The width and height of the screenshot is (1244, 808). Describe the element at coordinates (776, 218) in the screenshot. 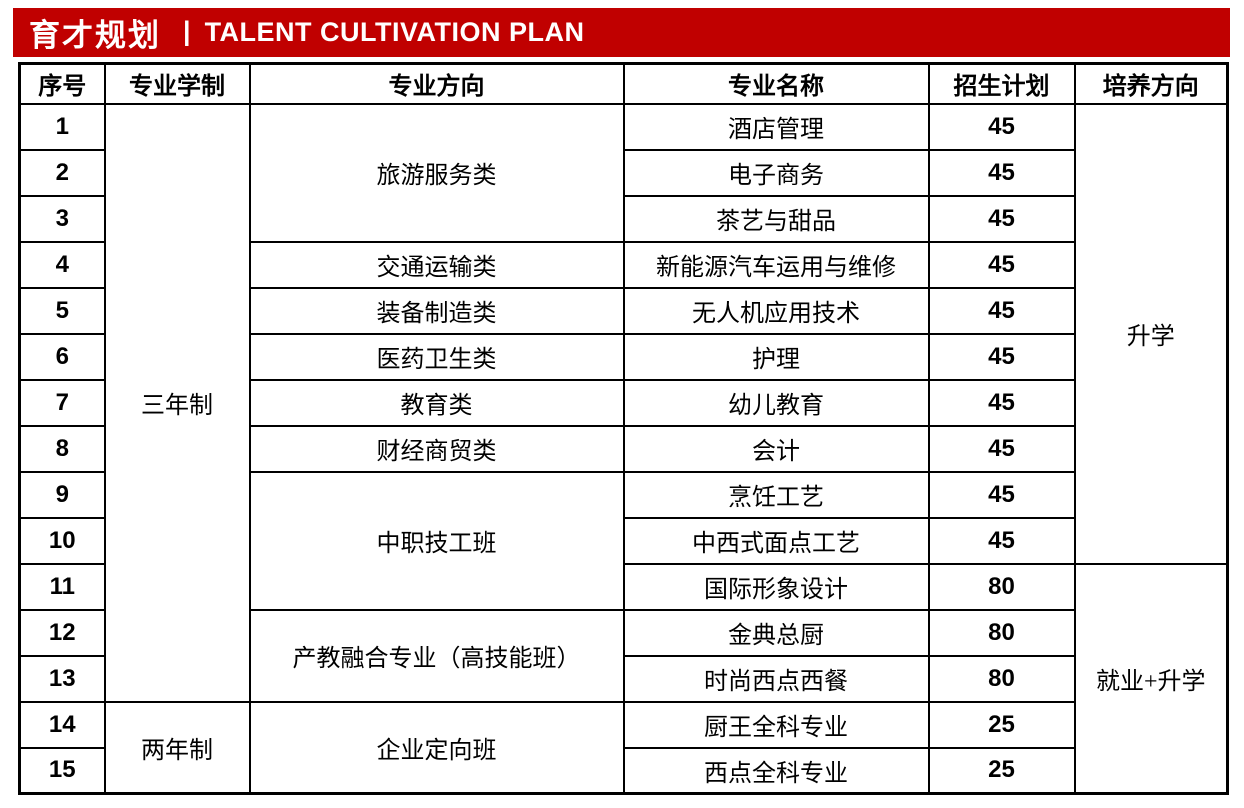

I see `major-name-cell: 茶艺与甜品` at that location.